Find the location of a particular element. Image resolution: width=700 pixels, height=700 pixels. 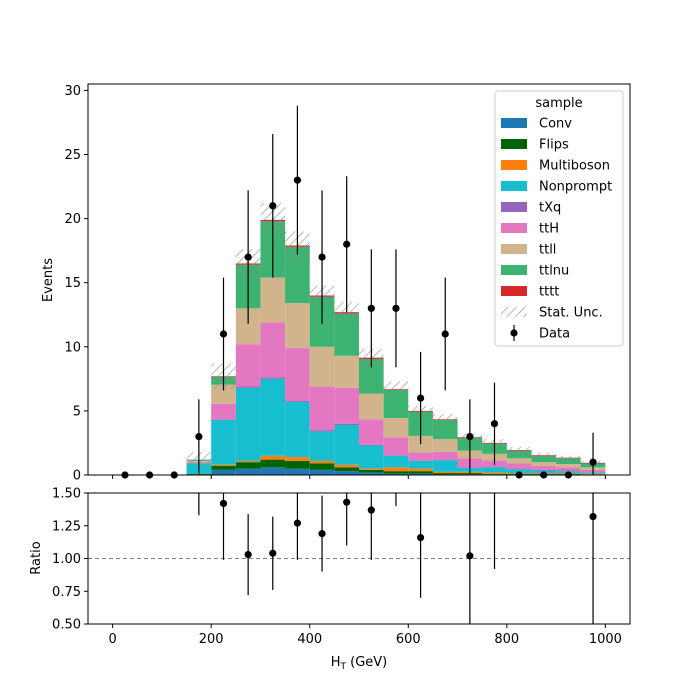

ratio-y-tick-label: 1.00 is located at coordinates (66, 559).